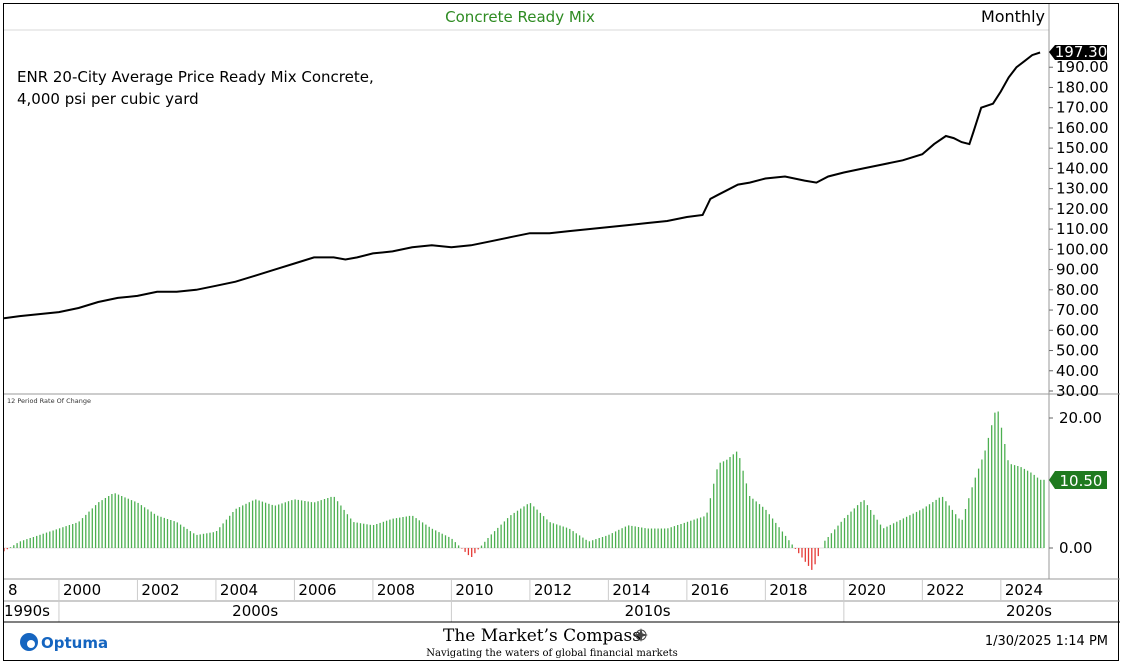  Describe the element at coordinates (631, 590) in the screenshot. I see `year-tick-label: 2014` at that location.